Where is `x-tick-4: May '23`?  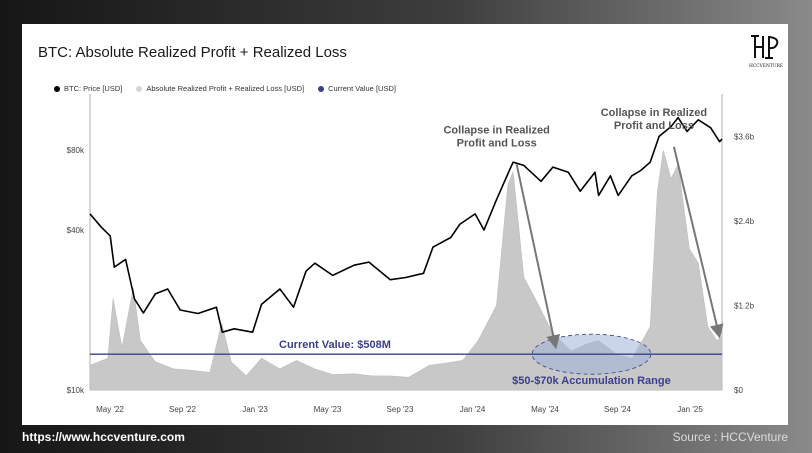
x-tick-4: May '23 is located at coordinates (328, 409).